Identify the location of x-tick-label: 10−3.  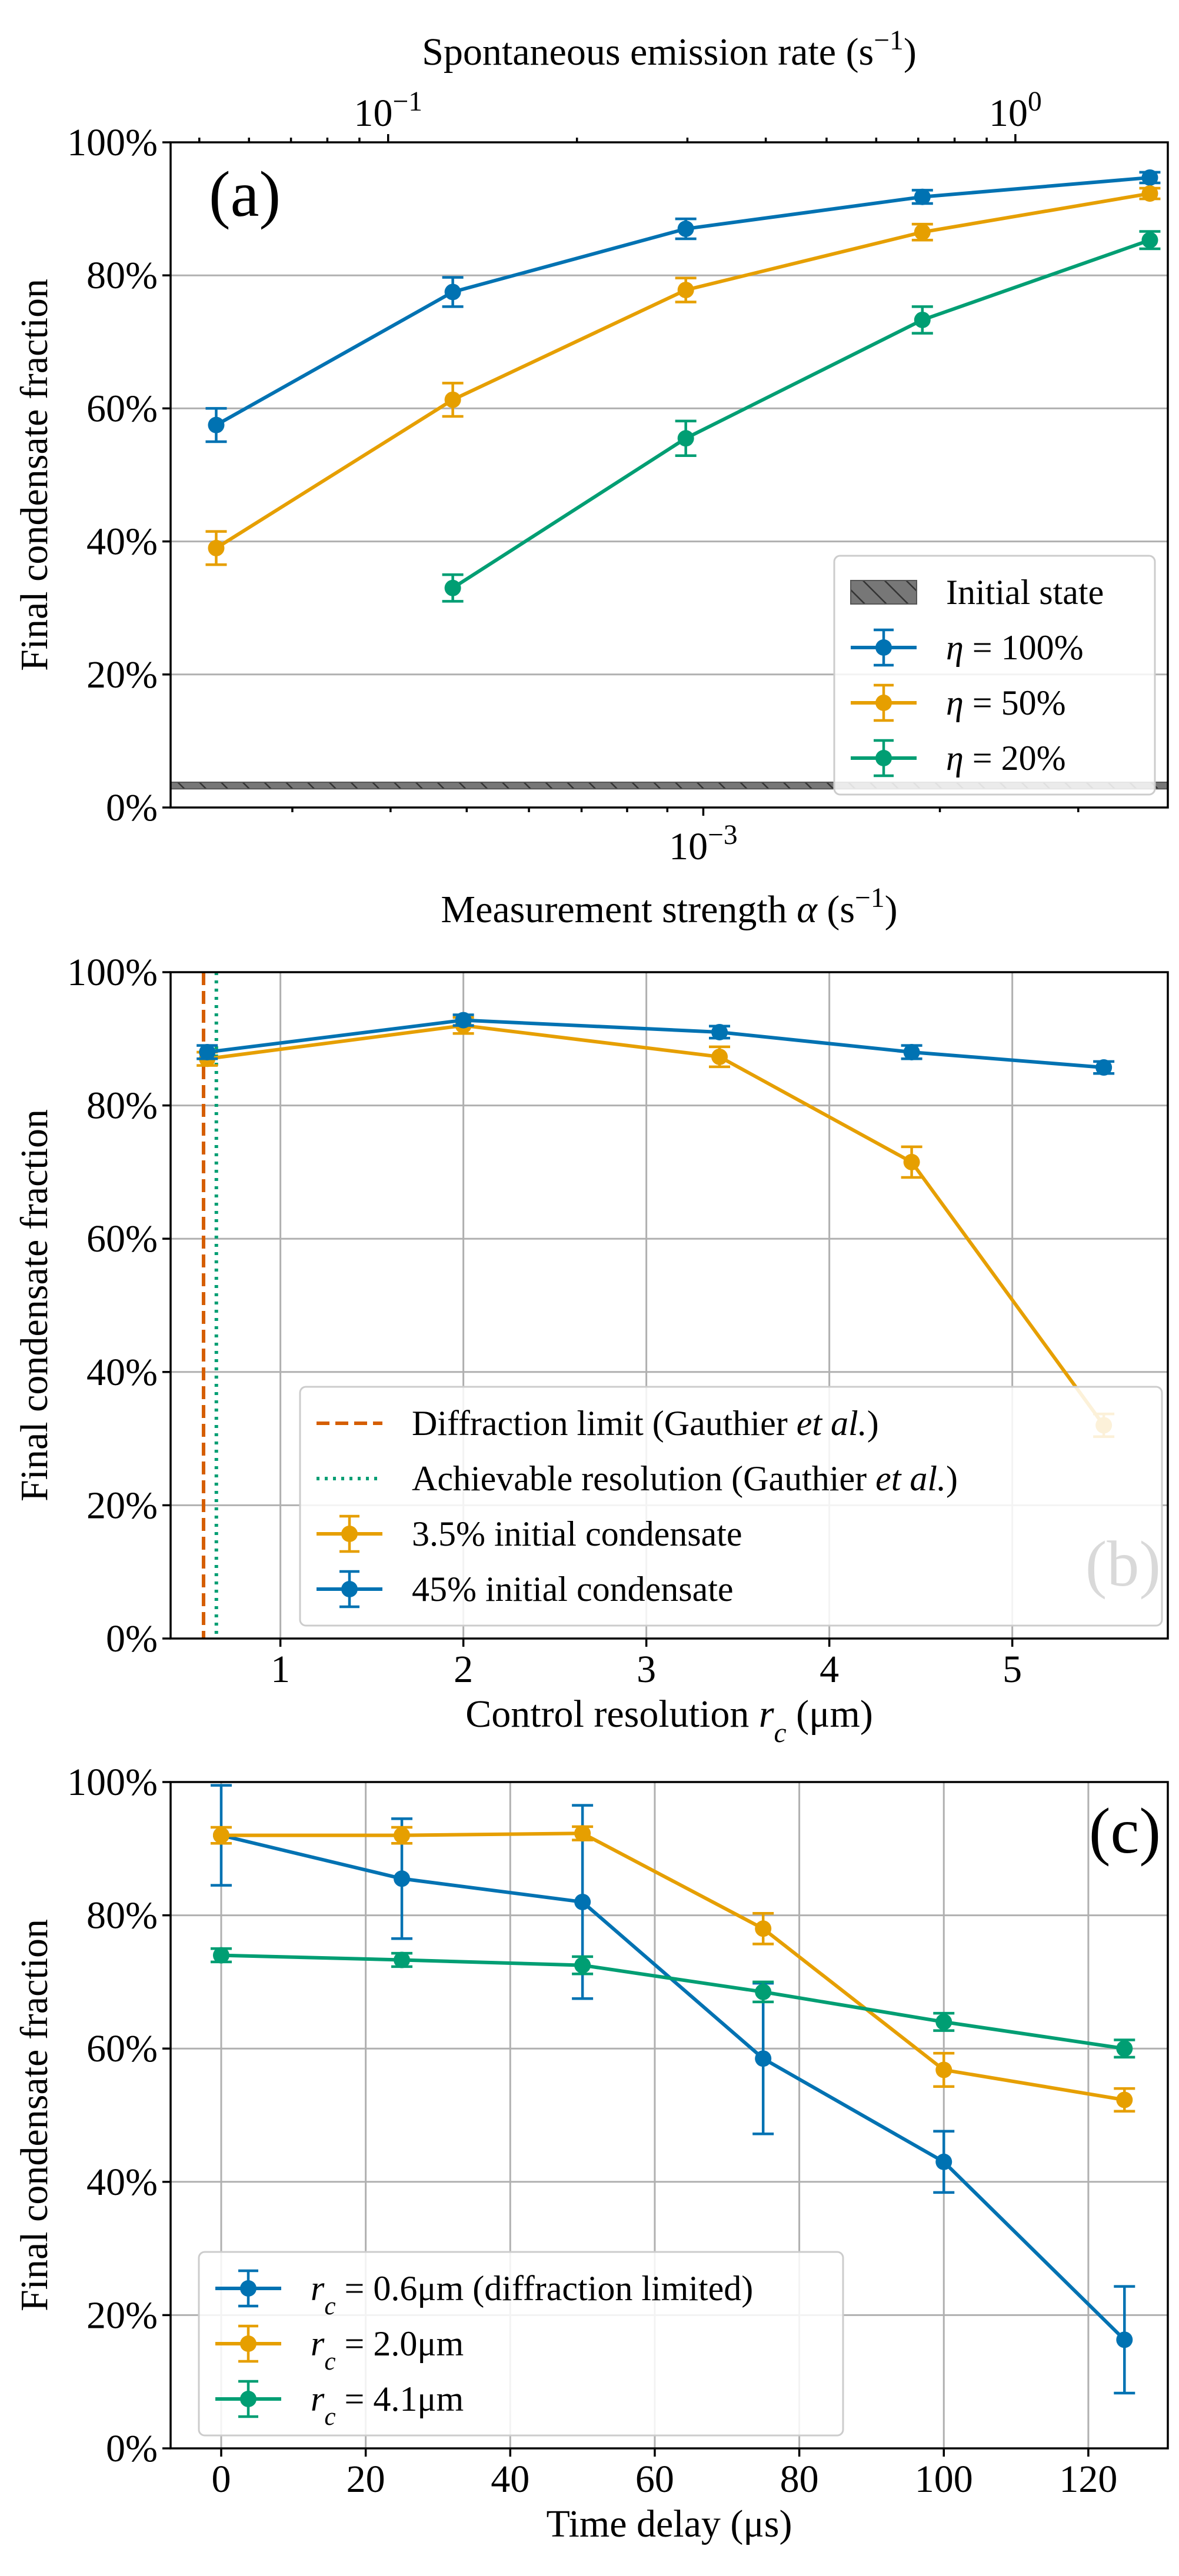
(703, 844).